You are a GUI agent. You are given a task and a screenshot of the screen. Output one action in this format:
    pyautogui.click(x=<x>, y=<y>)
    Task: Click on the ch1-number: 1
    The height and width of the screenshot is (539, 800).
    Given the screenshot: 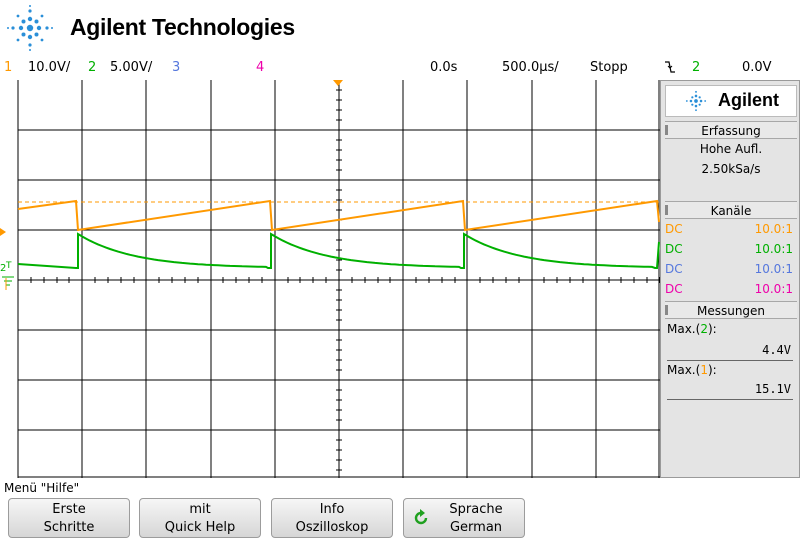 What is the action you would take?
    pyautogui.click(x=8, y=67)
    